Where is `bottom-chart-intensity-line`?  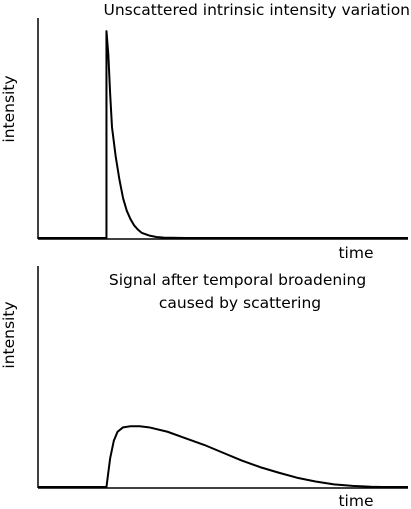 bottom-chart-intensity-line is located at coordinates (223, 456).